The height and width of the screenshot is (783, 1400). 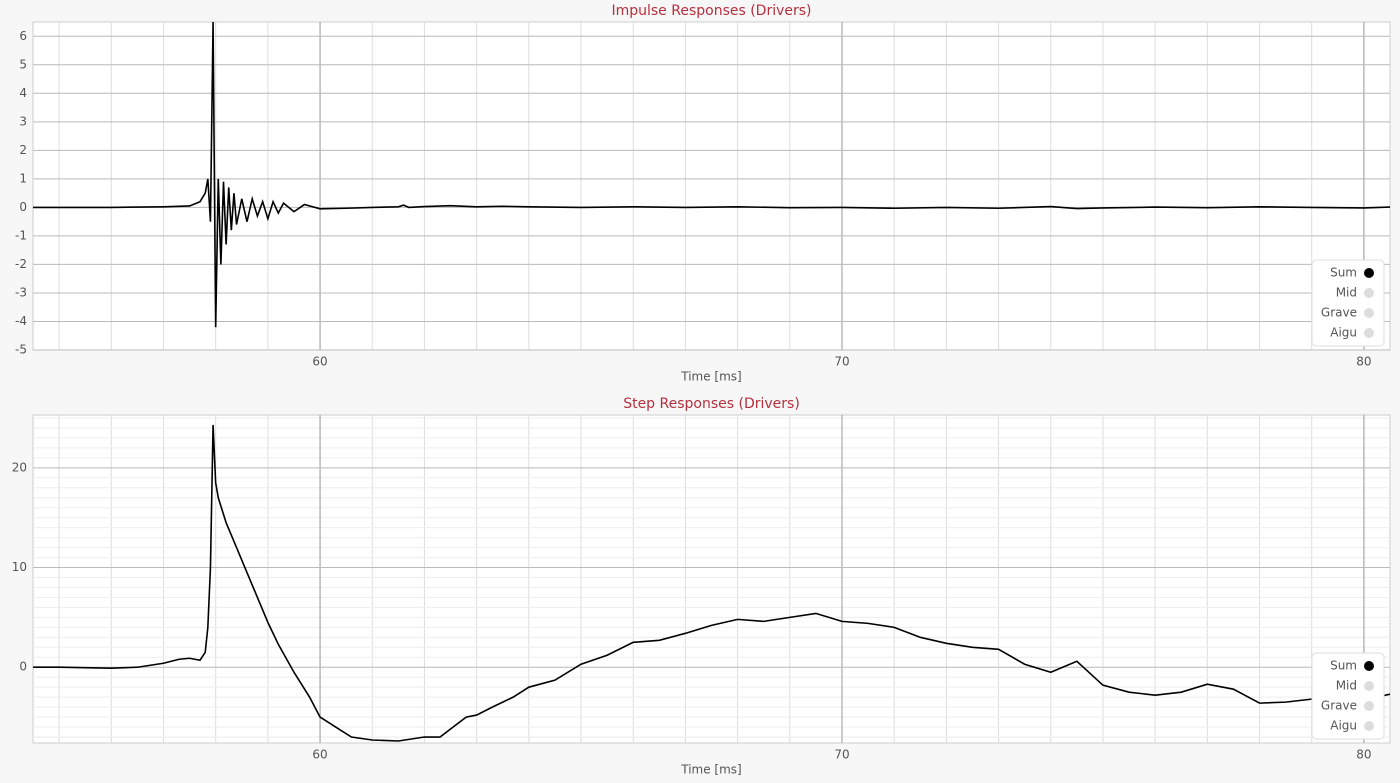 What do you see at coordinates (711, 11) in the screenshot?
I see `chart-title: Impulse Responses (Drivers)` at bounding box center [711, 11].